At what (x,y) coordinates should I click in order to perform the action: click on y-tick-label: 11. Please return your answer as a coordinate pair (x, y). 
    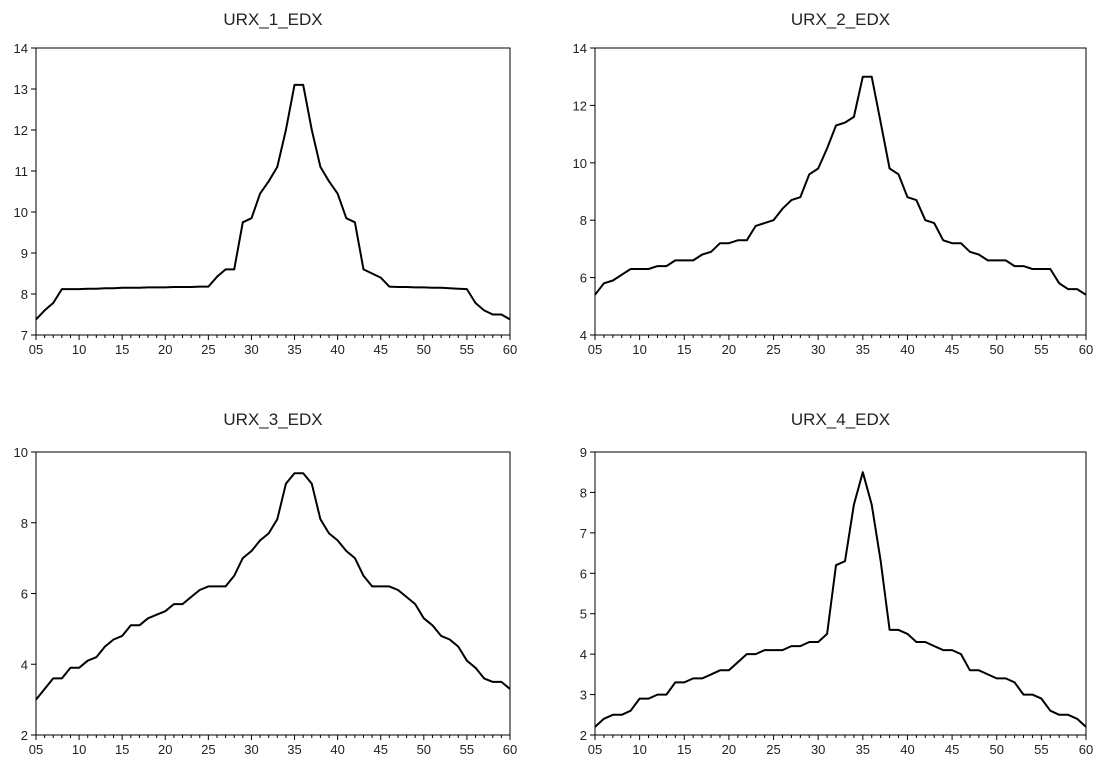
    Looking at the image, I should click on (22, 171).